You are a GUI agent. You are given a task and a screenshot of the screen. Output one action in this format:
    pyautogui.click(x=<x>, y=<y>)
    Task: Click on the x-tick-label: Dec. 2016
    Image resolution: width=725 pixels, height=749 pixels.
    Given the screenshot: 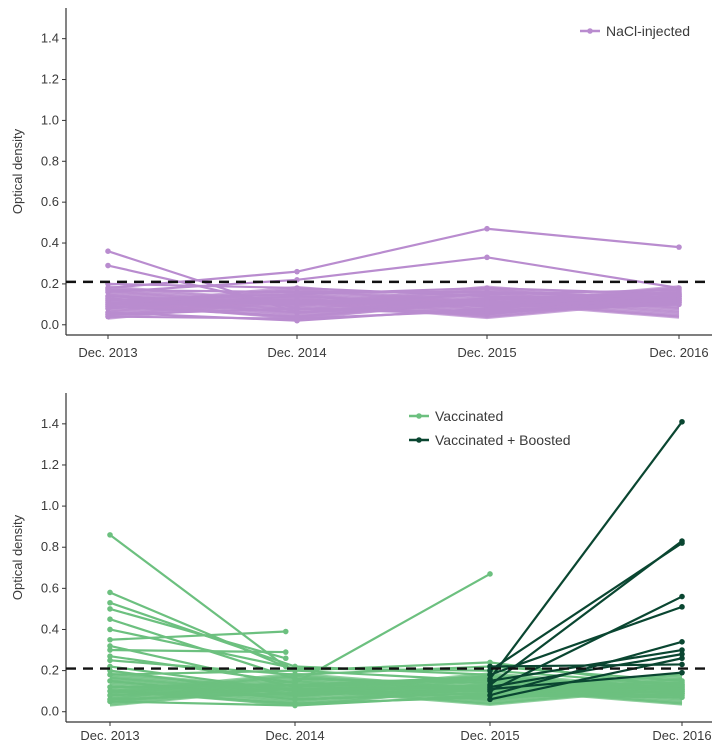 What is the action you would take?
    pyautogui.click(x=678, y=352)
    